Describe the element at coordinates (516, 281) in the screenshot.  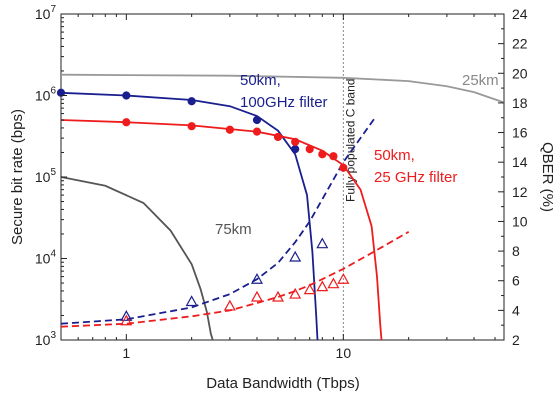
I see `y-right-tick-label-2: 6` at that location.